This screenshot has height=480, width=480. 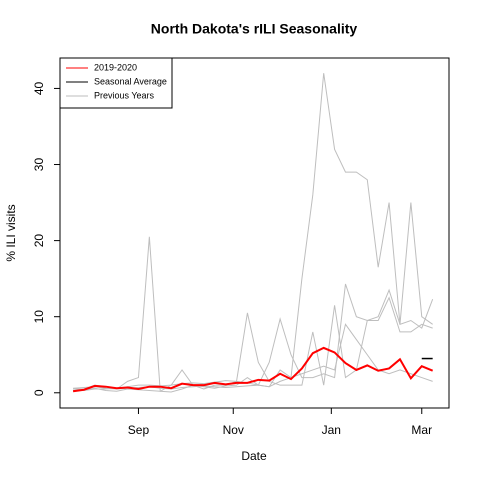 I want to click on x-tick-label: Mar, so click(x=421, y=430).